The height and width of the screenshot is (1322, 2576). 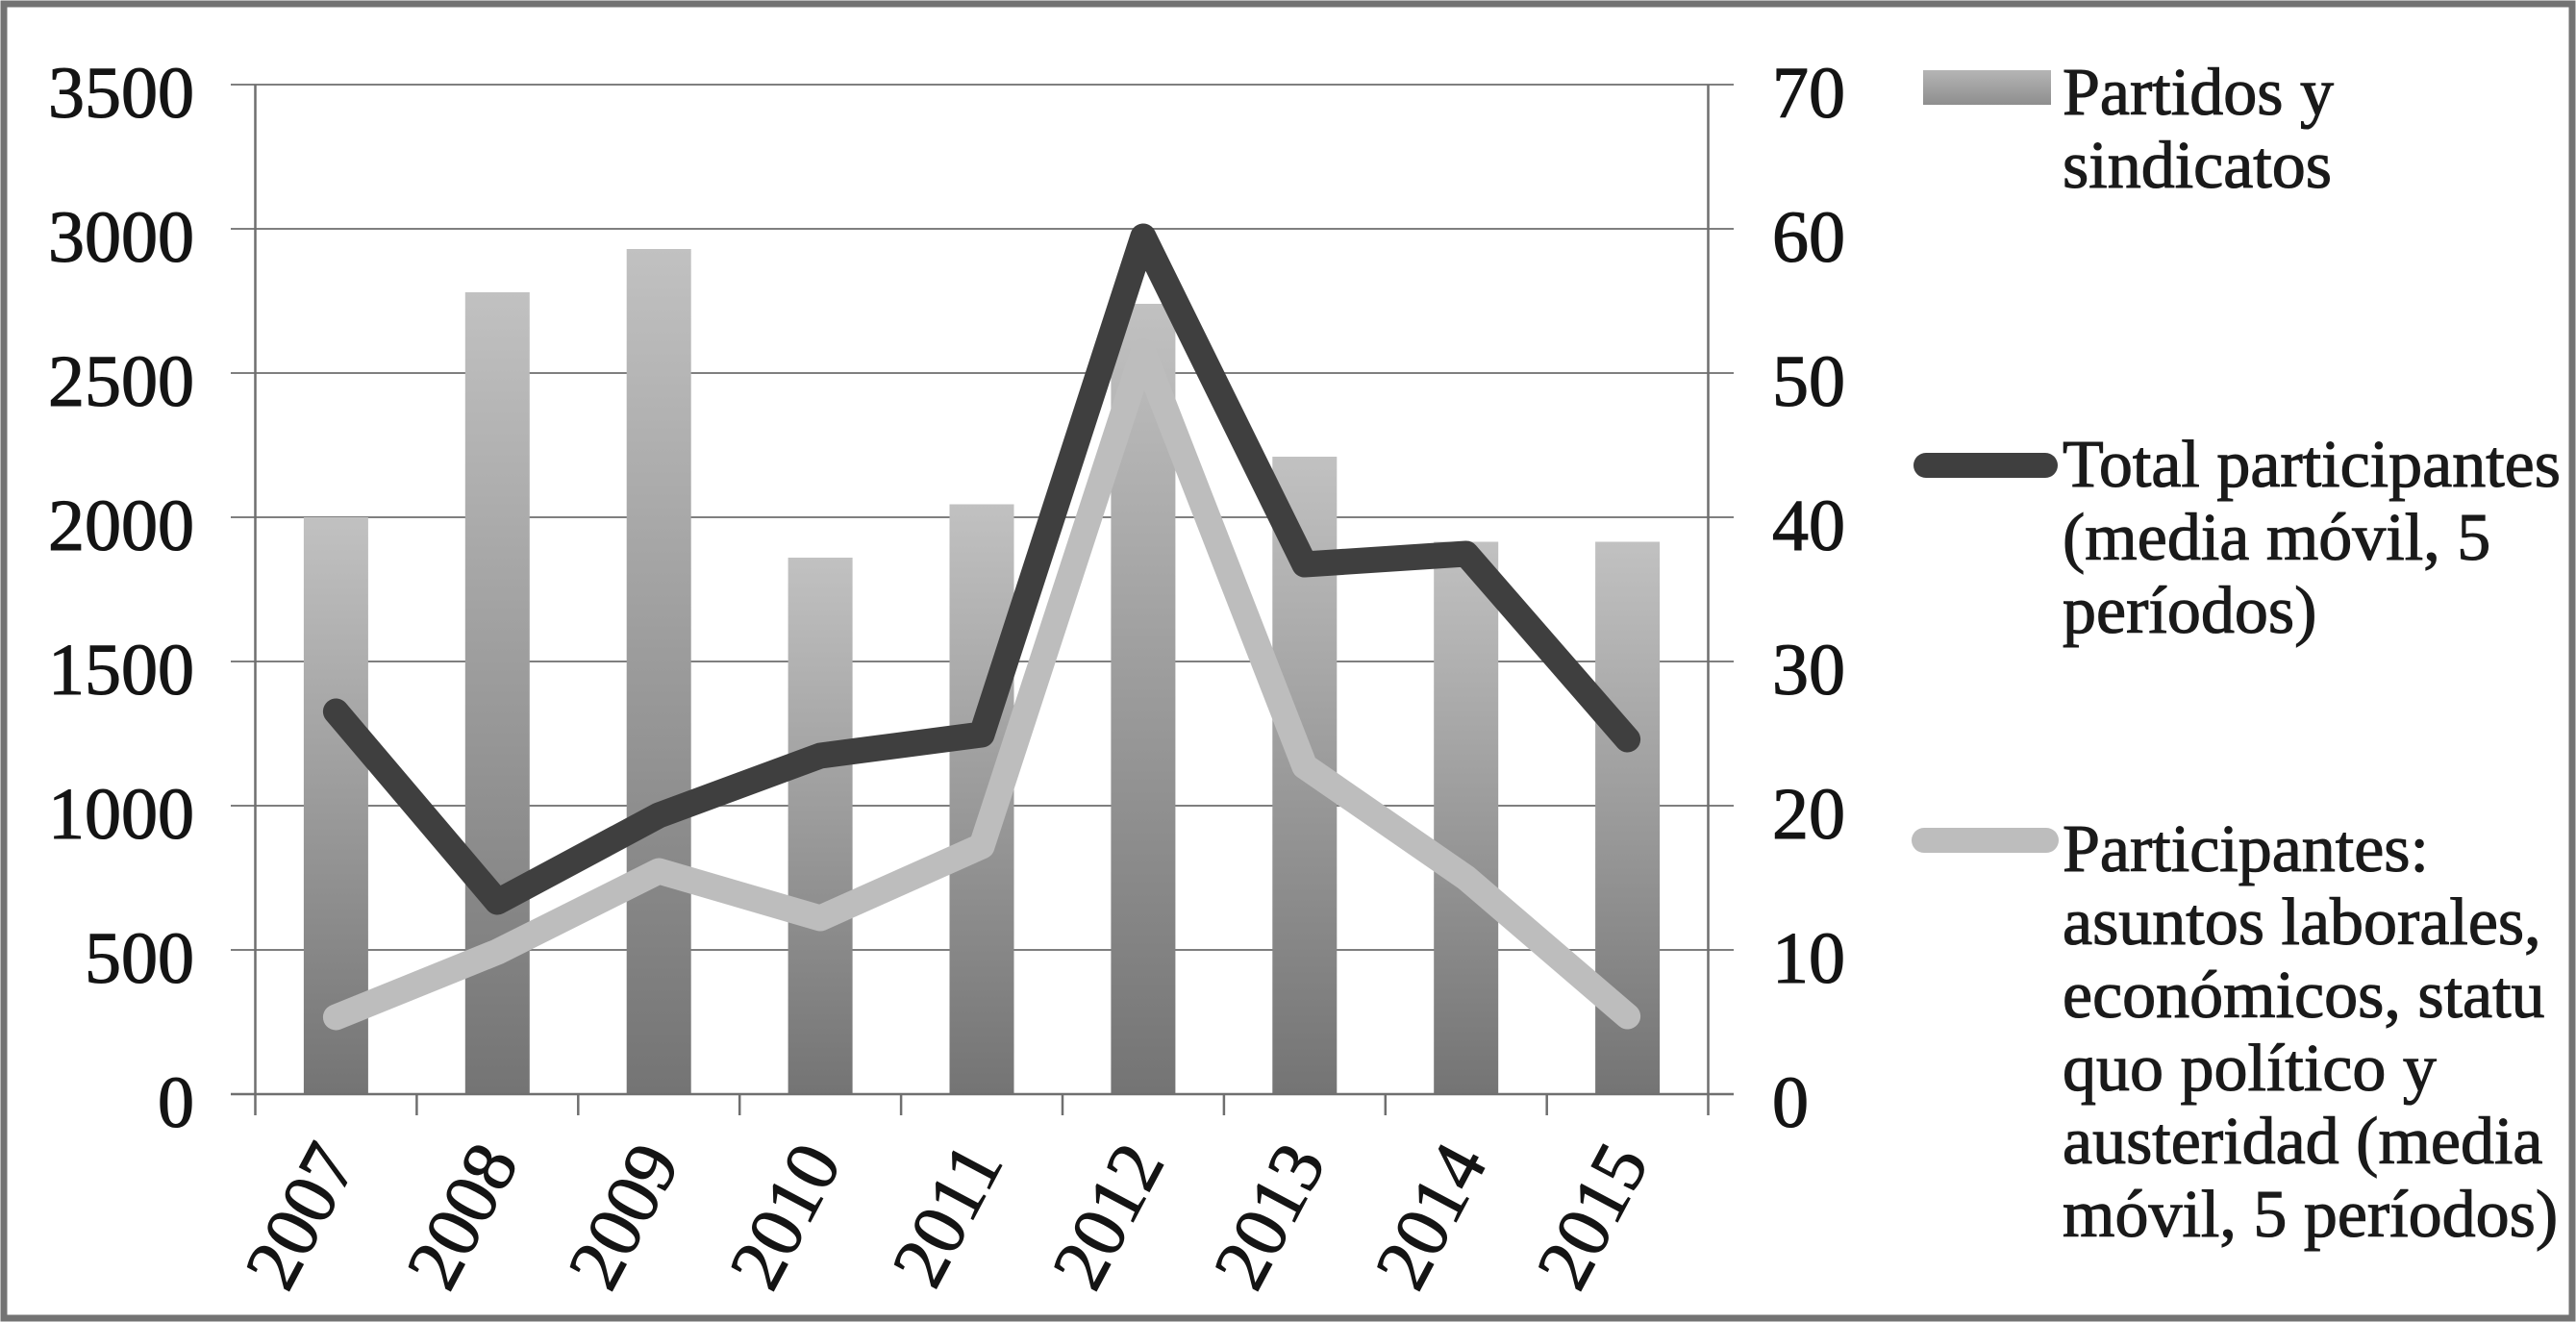 What do you see at coordinates (623, 1216) in the screenshot?
I see `svg-text: 2009` at bounding box center [623, 1216].